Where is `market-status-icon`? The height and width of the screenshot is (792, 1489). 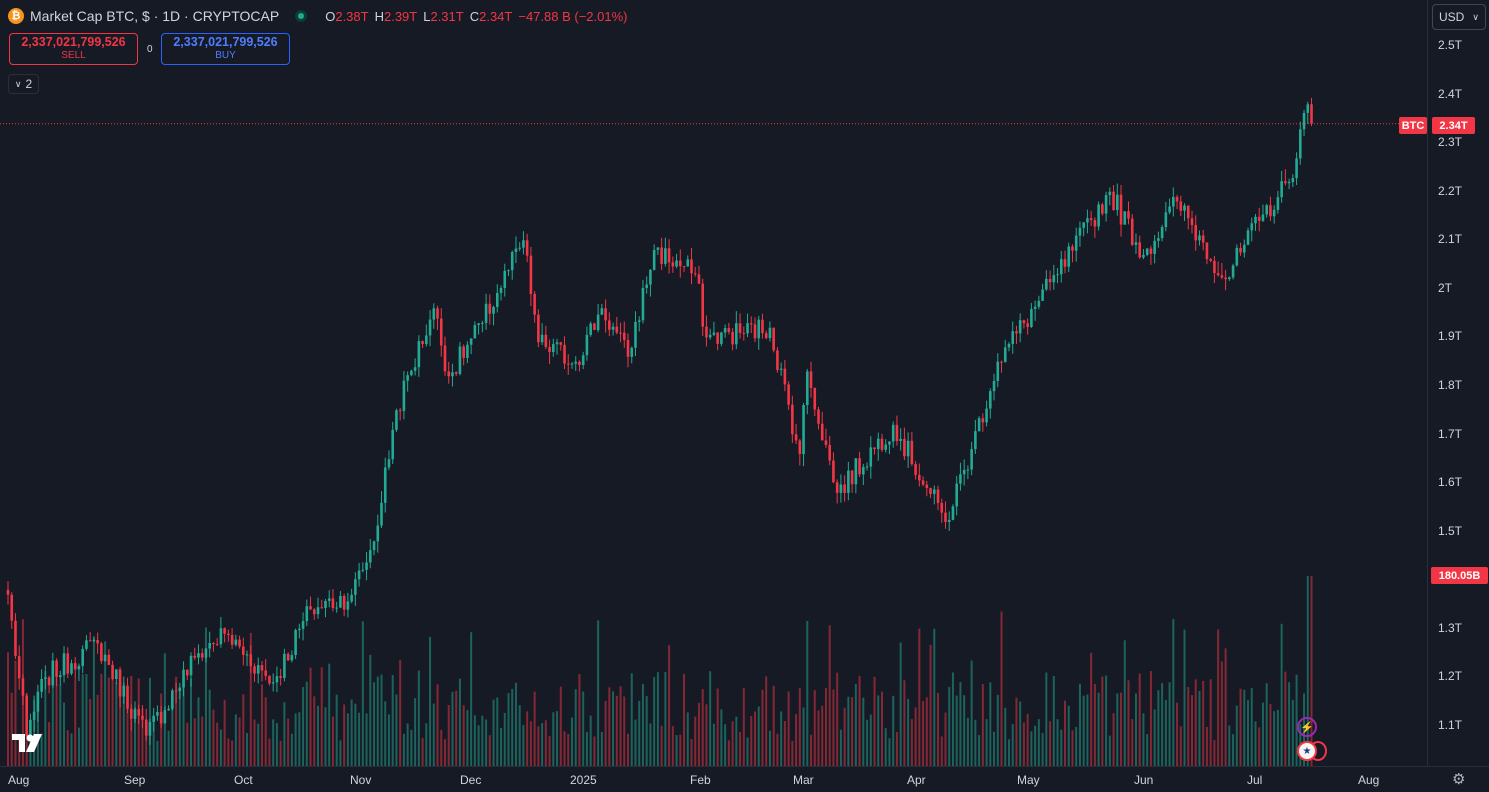
market-status-icon is located at coordinates (301, 16).